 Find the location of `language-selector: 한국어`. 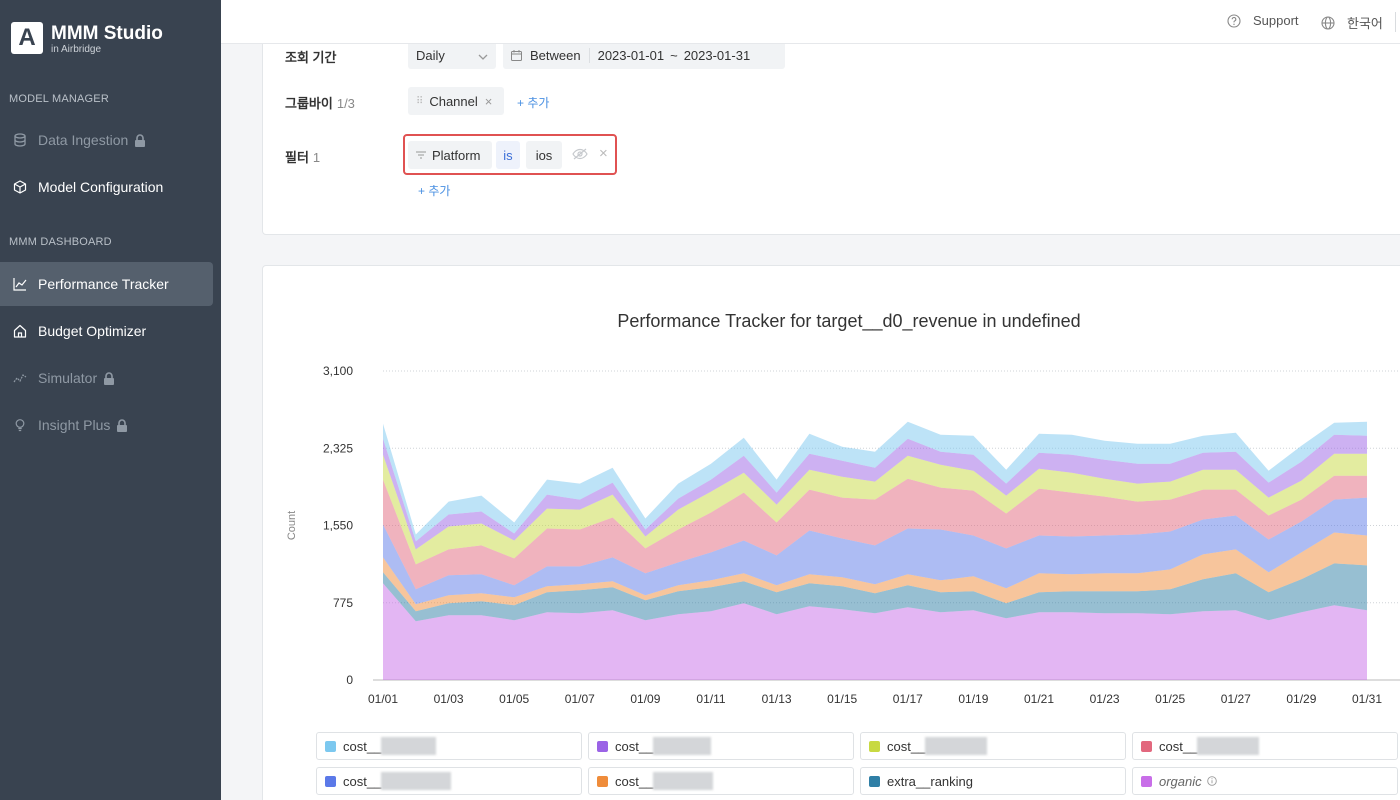

language-selector: 한국어 is located at coordinates (1352, 22).